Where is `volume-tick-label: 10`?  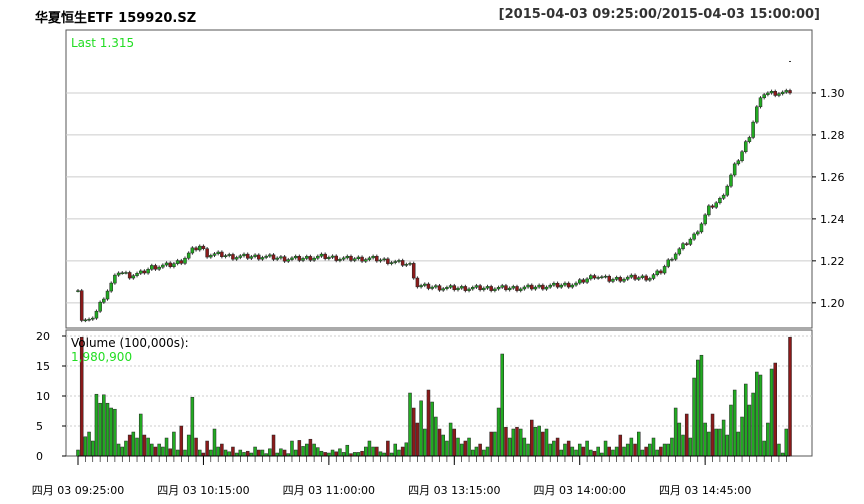 volume-tick-label: 10 is located at coordinates (43, 396).